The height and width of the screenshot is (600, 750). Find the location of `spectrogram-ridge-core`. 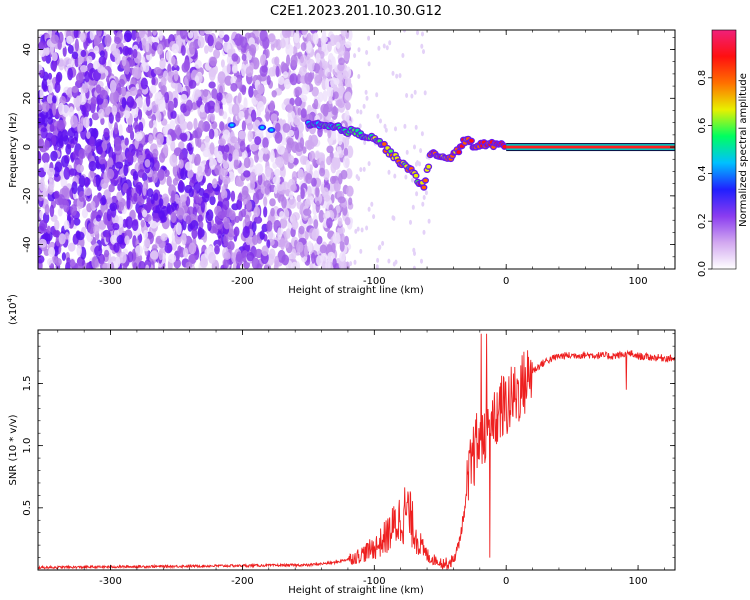

spectrogram-ridge-core is located at coordinates (416, 175).